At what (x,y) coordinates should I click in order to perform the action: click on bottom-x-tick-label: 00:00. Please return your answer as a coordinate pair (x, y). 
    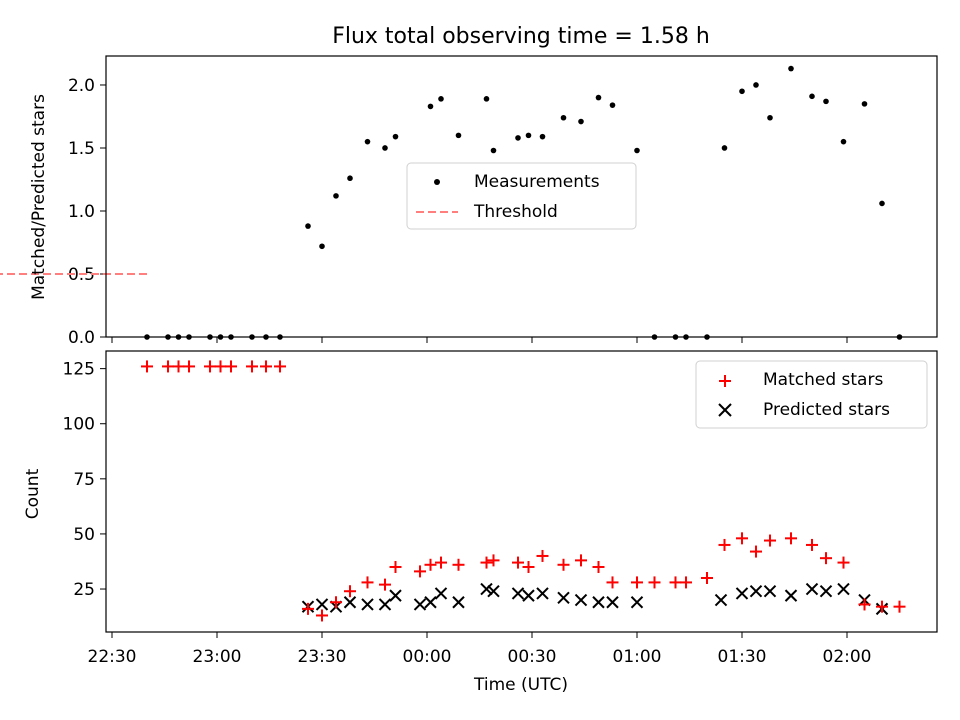
    Looking at the image, I should click on (427, 657).